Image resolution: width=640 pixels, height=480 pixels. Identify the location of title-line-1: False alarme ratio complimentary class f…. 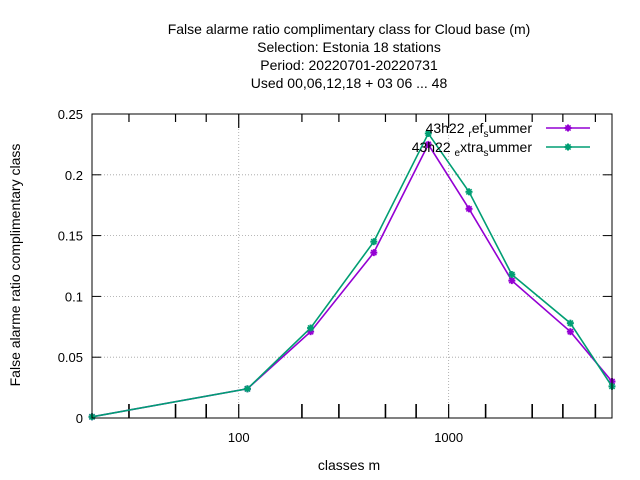
(349, 29).